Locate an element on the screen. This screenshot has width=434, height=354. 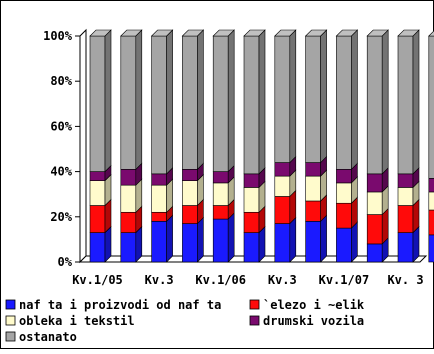
y-tick-label: 60% is located at coordinates (61, 126).